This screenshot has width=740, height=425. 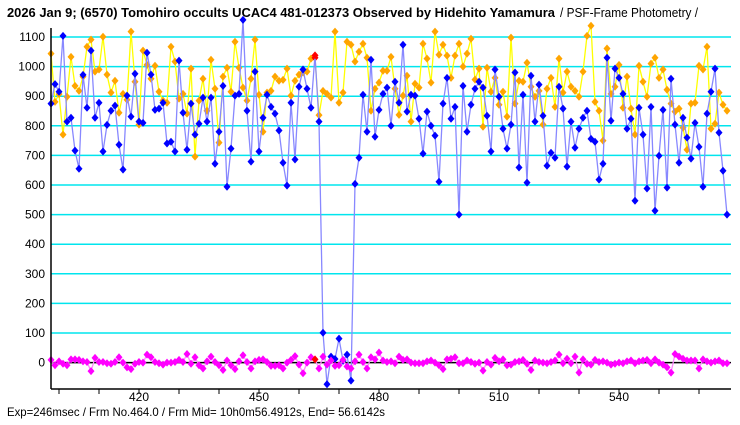 I want to click on y-tick-label: 1000, so click(x=31, y=67).